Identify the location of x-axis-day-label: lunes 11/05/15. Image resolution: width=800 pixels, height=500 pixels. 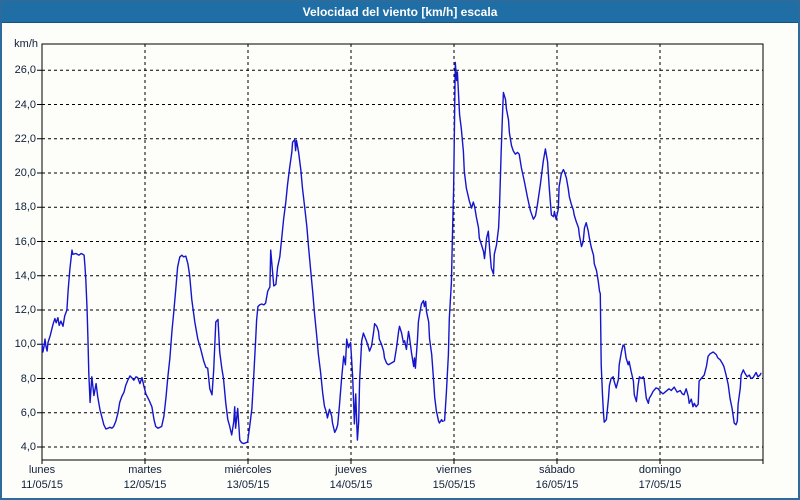
(43, 478).